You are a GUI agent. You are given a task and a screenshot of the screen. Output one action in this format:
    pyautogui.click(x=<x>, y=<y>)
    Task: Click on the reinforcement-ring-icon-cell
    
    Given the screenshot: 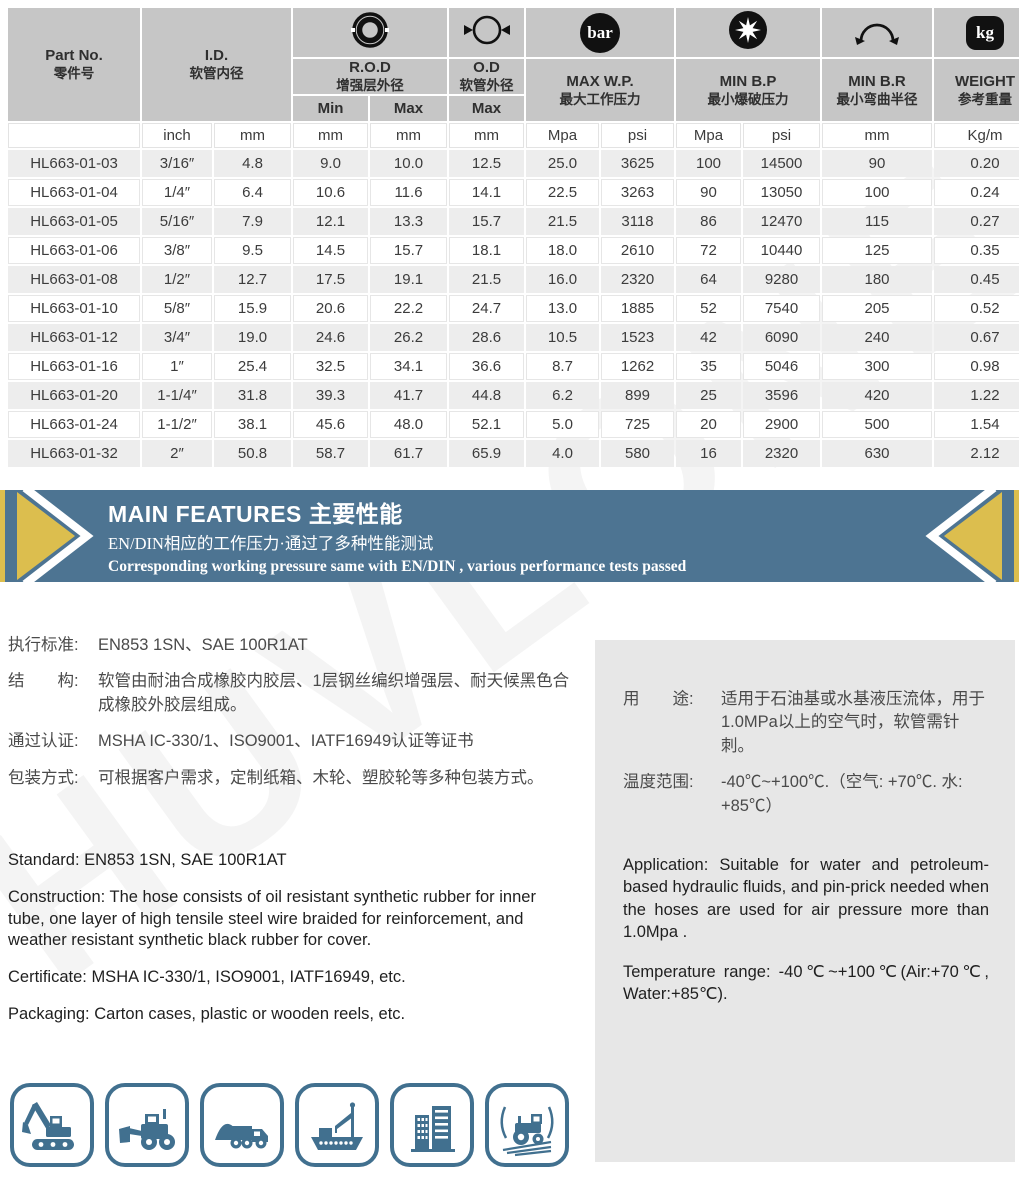 What is the action you would take?
    pyautogui.click(x=370, y=32)
    